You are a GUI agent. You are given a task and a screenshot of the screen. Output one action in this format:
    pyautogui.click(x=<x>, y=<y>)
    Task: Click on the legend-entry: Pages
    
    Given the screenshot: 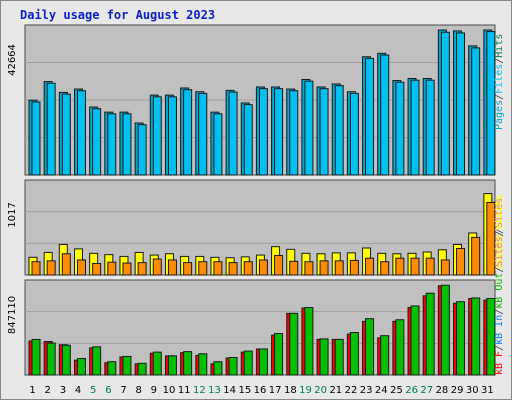 What is the action you would take?
    pyautogui.click(x=499, y=115)
    